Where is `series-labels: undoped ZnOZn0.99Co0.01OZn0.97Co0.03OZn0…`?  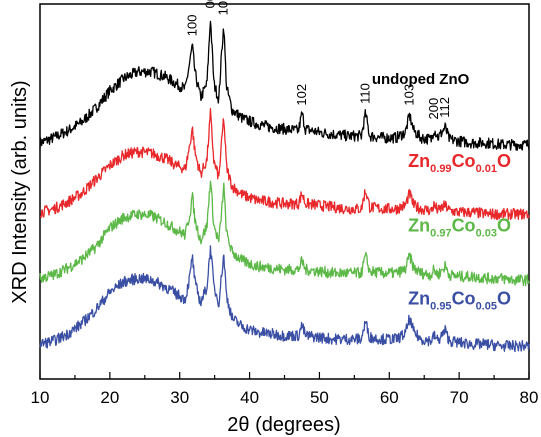 series-labels: undoped ZnOZn0.99Co0.01OZn0.97Co0.03OZn0… is located at coordinates (441, 191).